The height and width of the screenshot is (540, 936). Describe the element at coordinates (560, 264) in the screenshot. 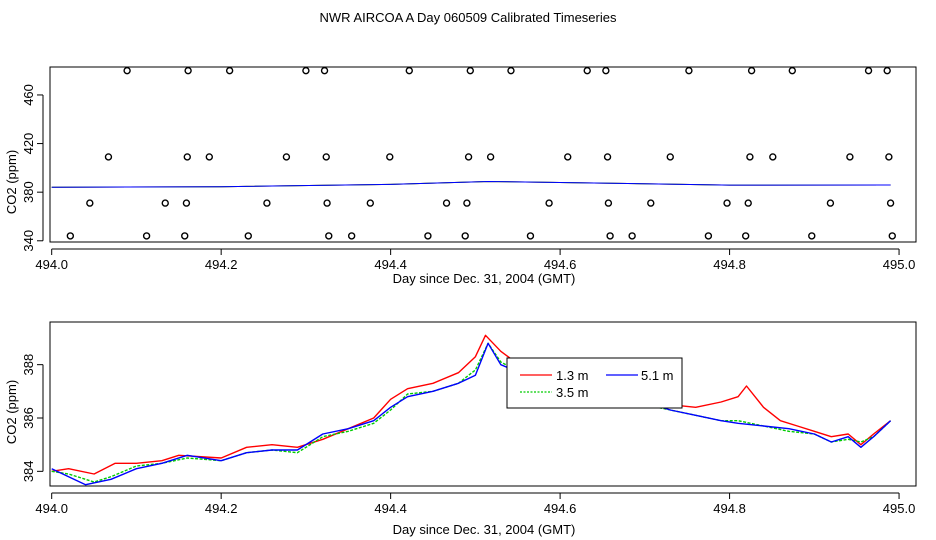

I see `calibration-x-tick-label: 494.6` at that location.